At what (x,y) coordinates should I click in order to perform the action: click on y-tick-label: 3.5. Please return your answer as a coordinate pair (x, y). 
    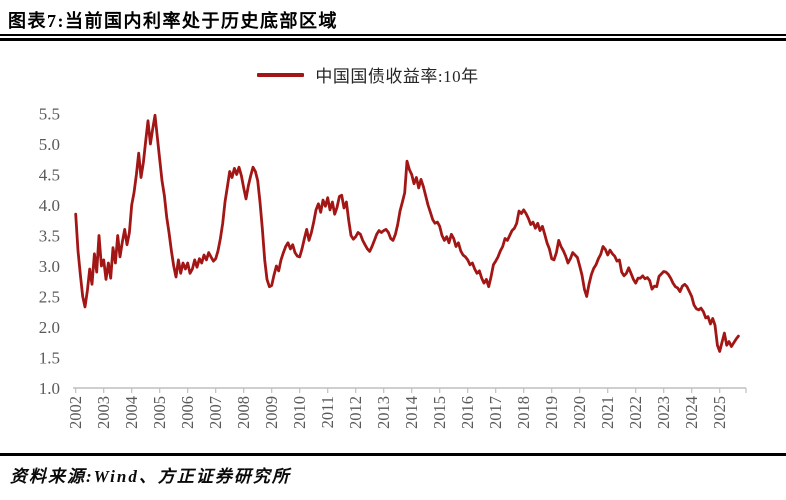
    Looking at the image, I should click on (49, 236).